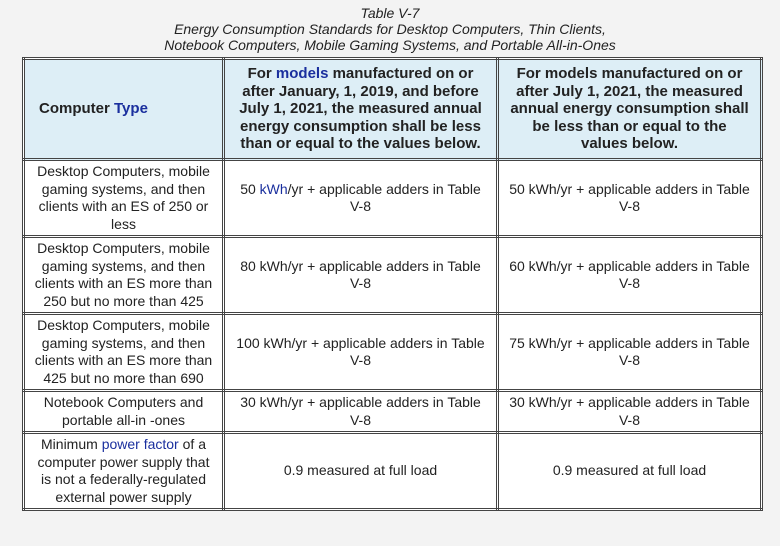 The width and height of the screenshot is (780, 546). What do you see at coordinates (261, 74) in the screenshot?
I see `text: For` at bounding box center [261, 74].